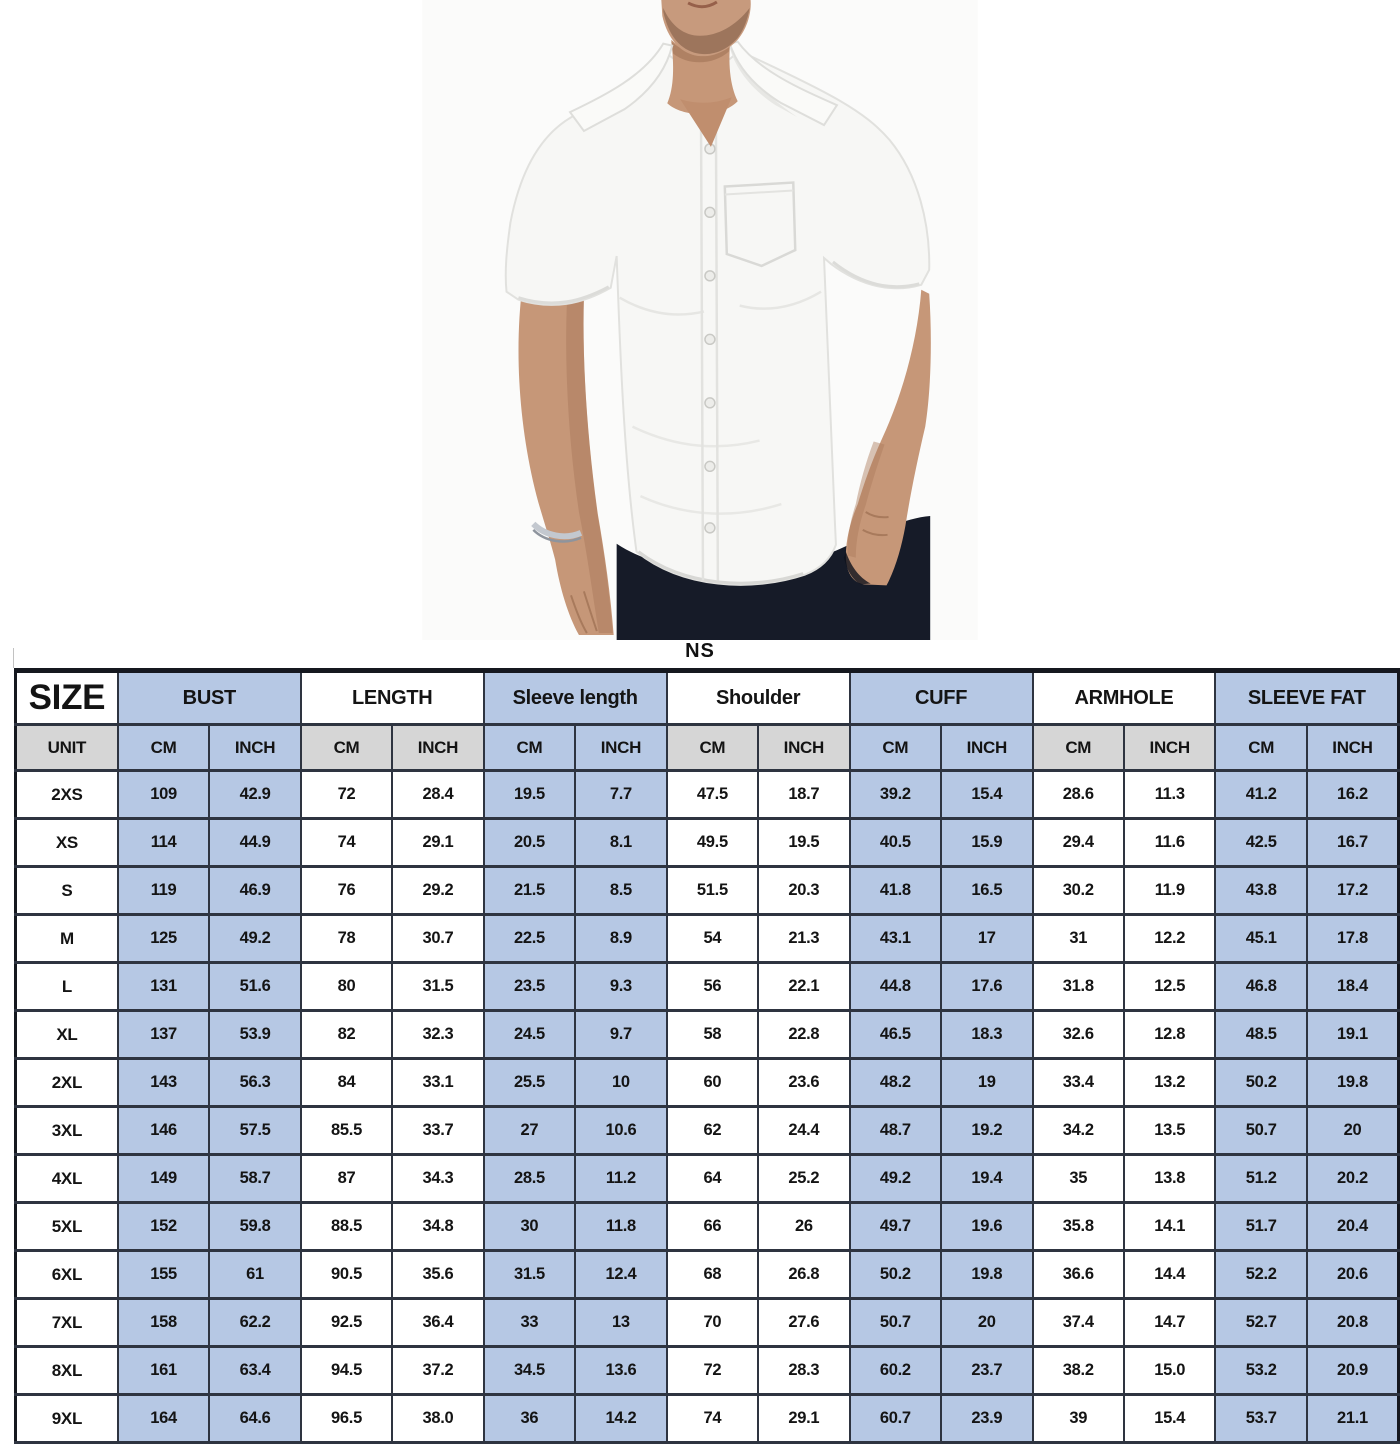 The width and height of the screenshot is (1400, 1444). Describe the element at coordinates (700, 651) in the screenshot. I see `photo-caption: NS` at that location.